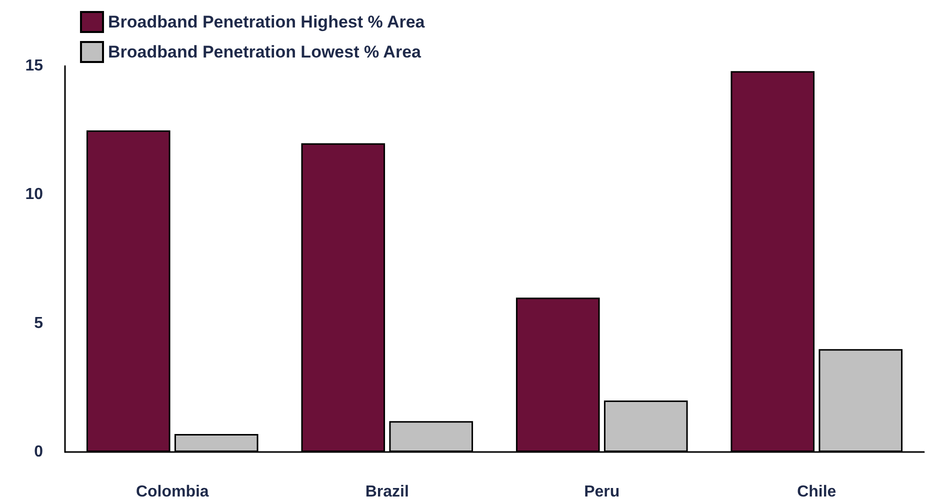 This screenshot has width=932, height=502. What do you see at coordinates (602, 492) in the screenshot?
I see `x-tick-label: Peru` at bounding box center [602, 492].